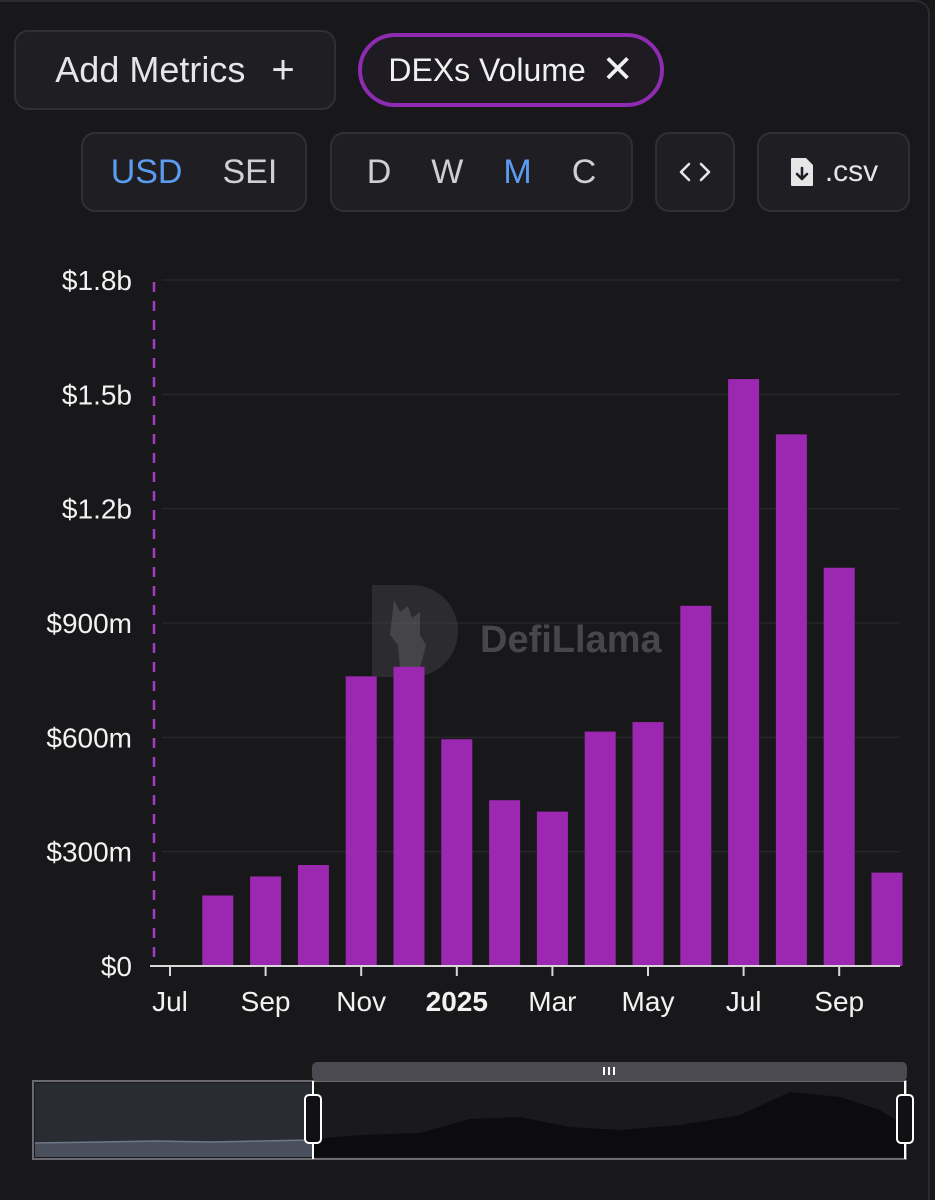  What do you see at coordinates (116, 966) in the screenshot?
I see `y-tick-label: $0` at bounding box center [116, 966].